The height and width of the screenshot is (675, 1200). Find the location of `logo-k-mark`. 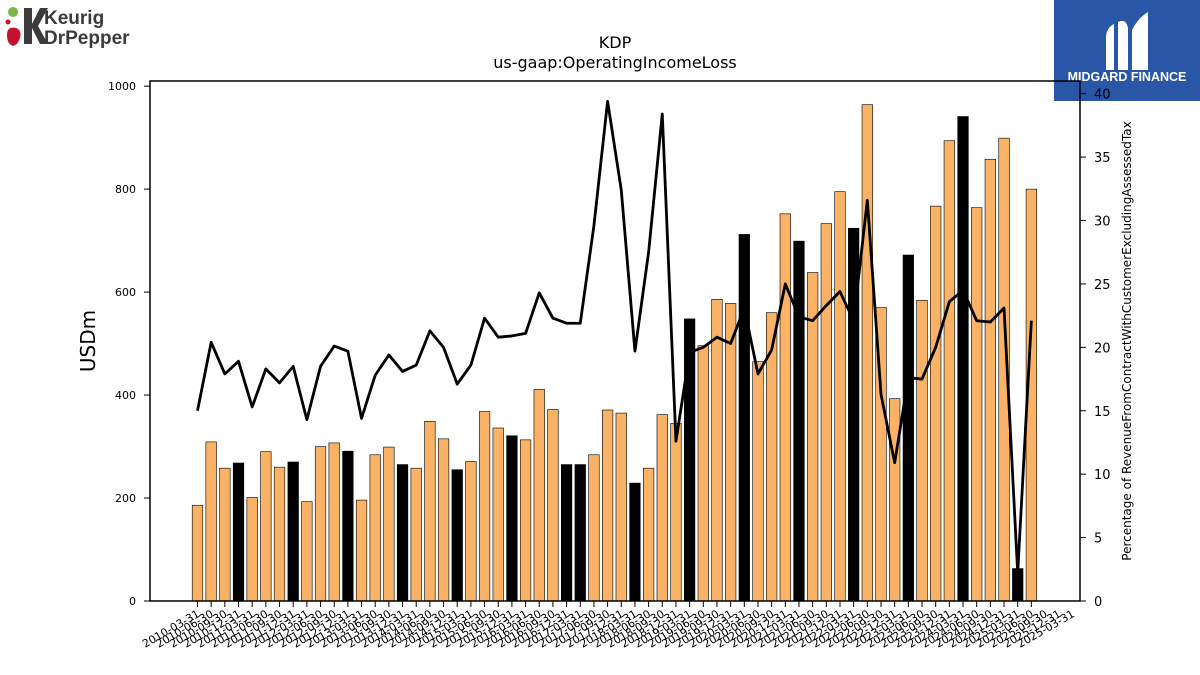

logo-k-mark is located at coordinates (36, 26).